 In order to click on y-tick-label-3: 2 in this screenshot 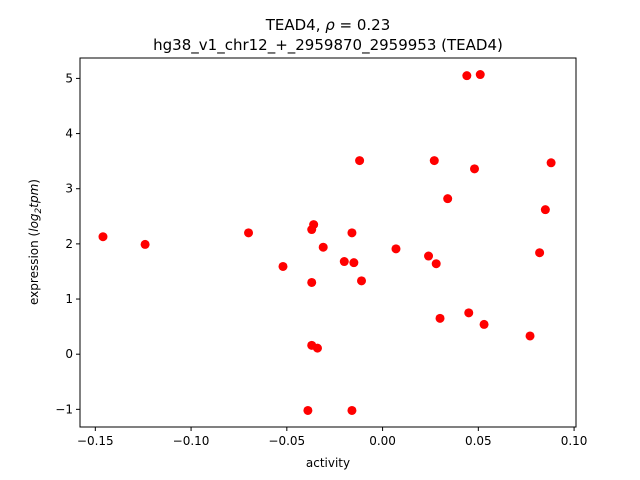, I will do `click(69, 244)`.